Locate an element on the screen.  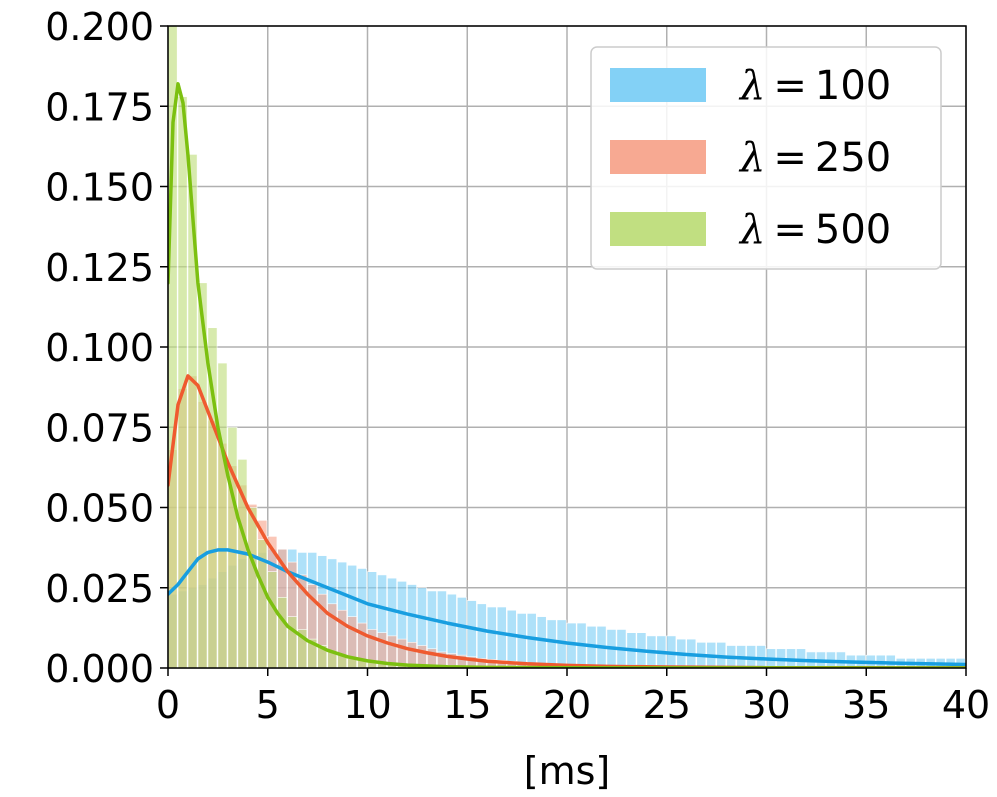
x-tick-label: 35 is located at coordinates (866, 705).